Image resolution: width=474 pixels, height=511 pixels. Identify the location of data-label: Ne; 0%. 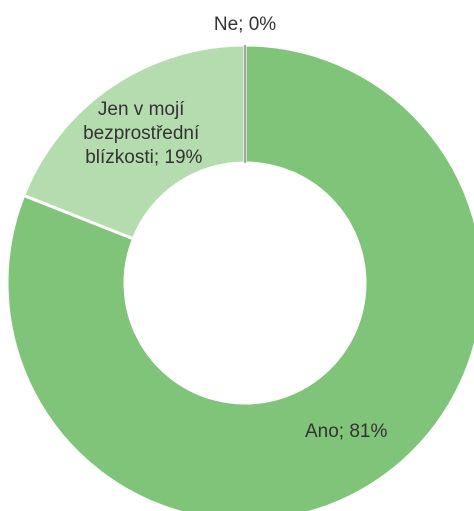
(245, 24).